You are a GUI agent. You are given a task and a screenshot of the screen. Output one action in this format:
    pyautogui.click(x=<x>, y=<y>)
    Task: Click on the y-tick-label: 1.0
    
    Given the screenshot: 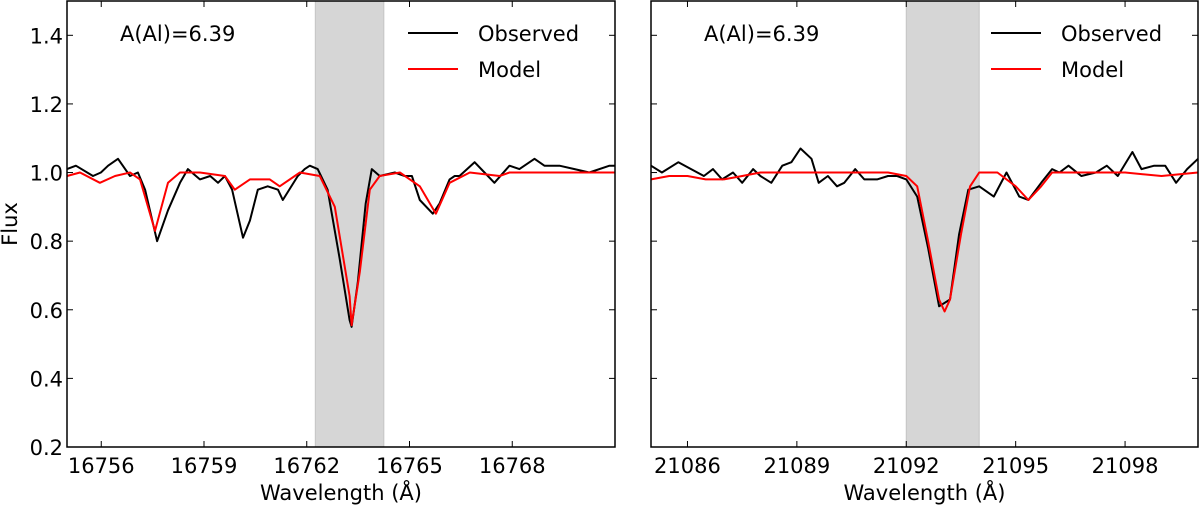 What is the action you would take?
    pyautogui.click(x=46, y=174)
    